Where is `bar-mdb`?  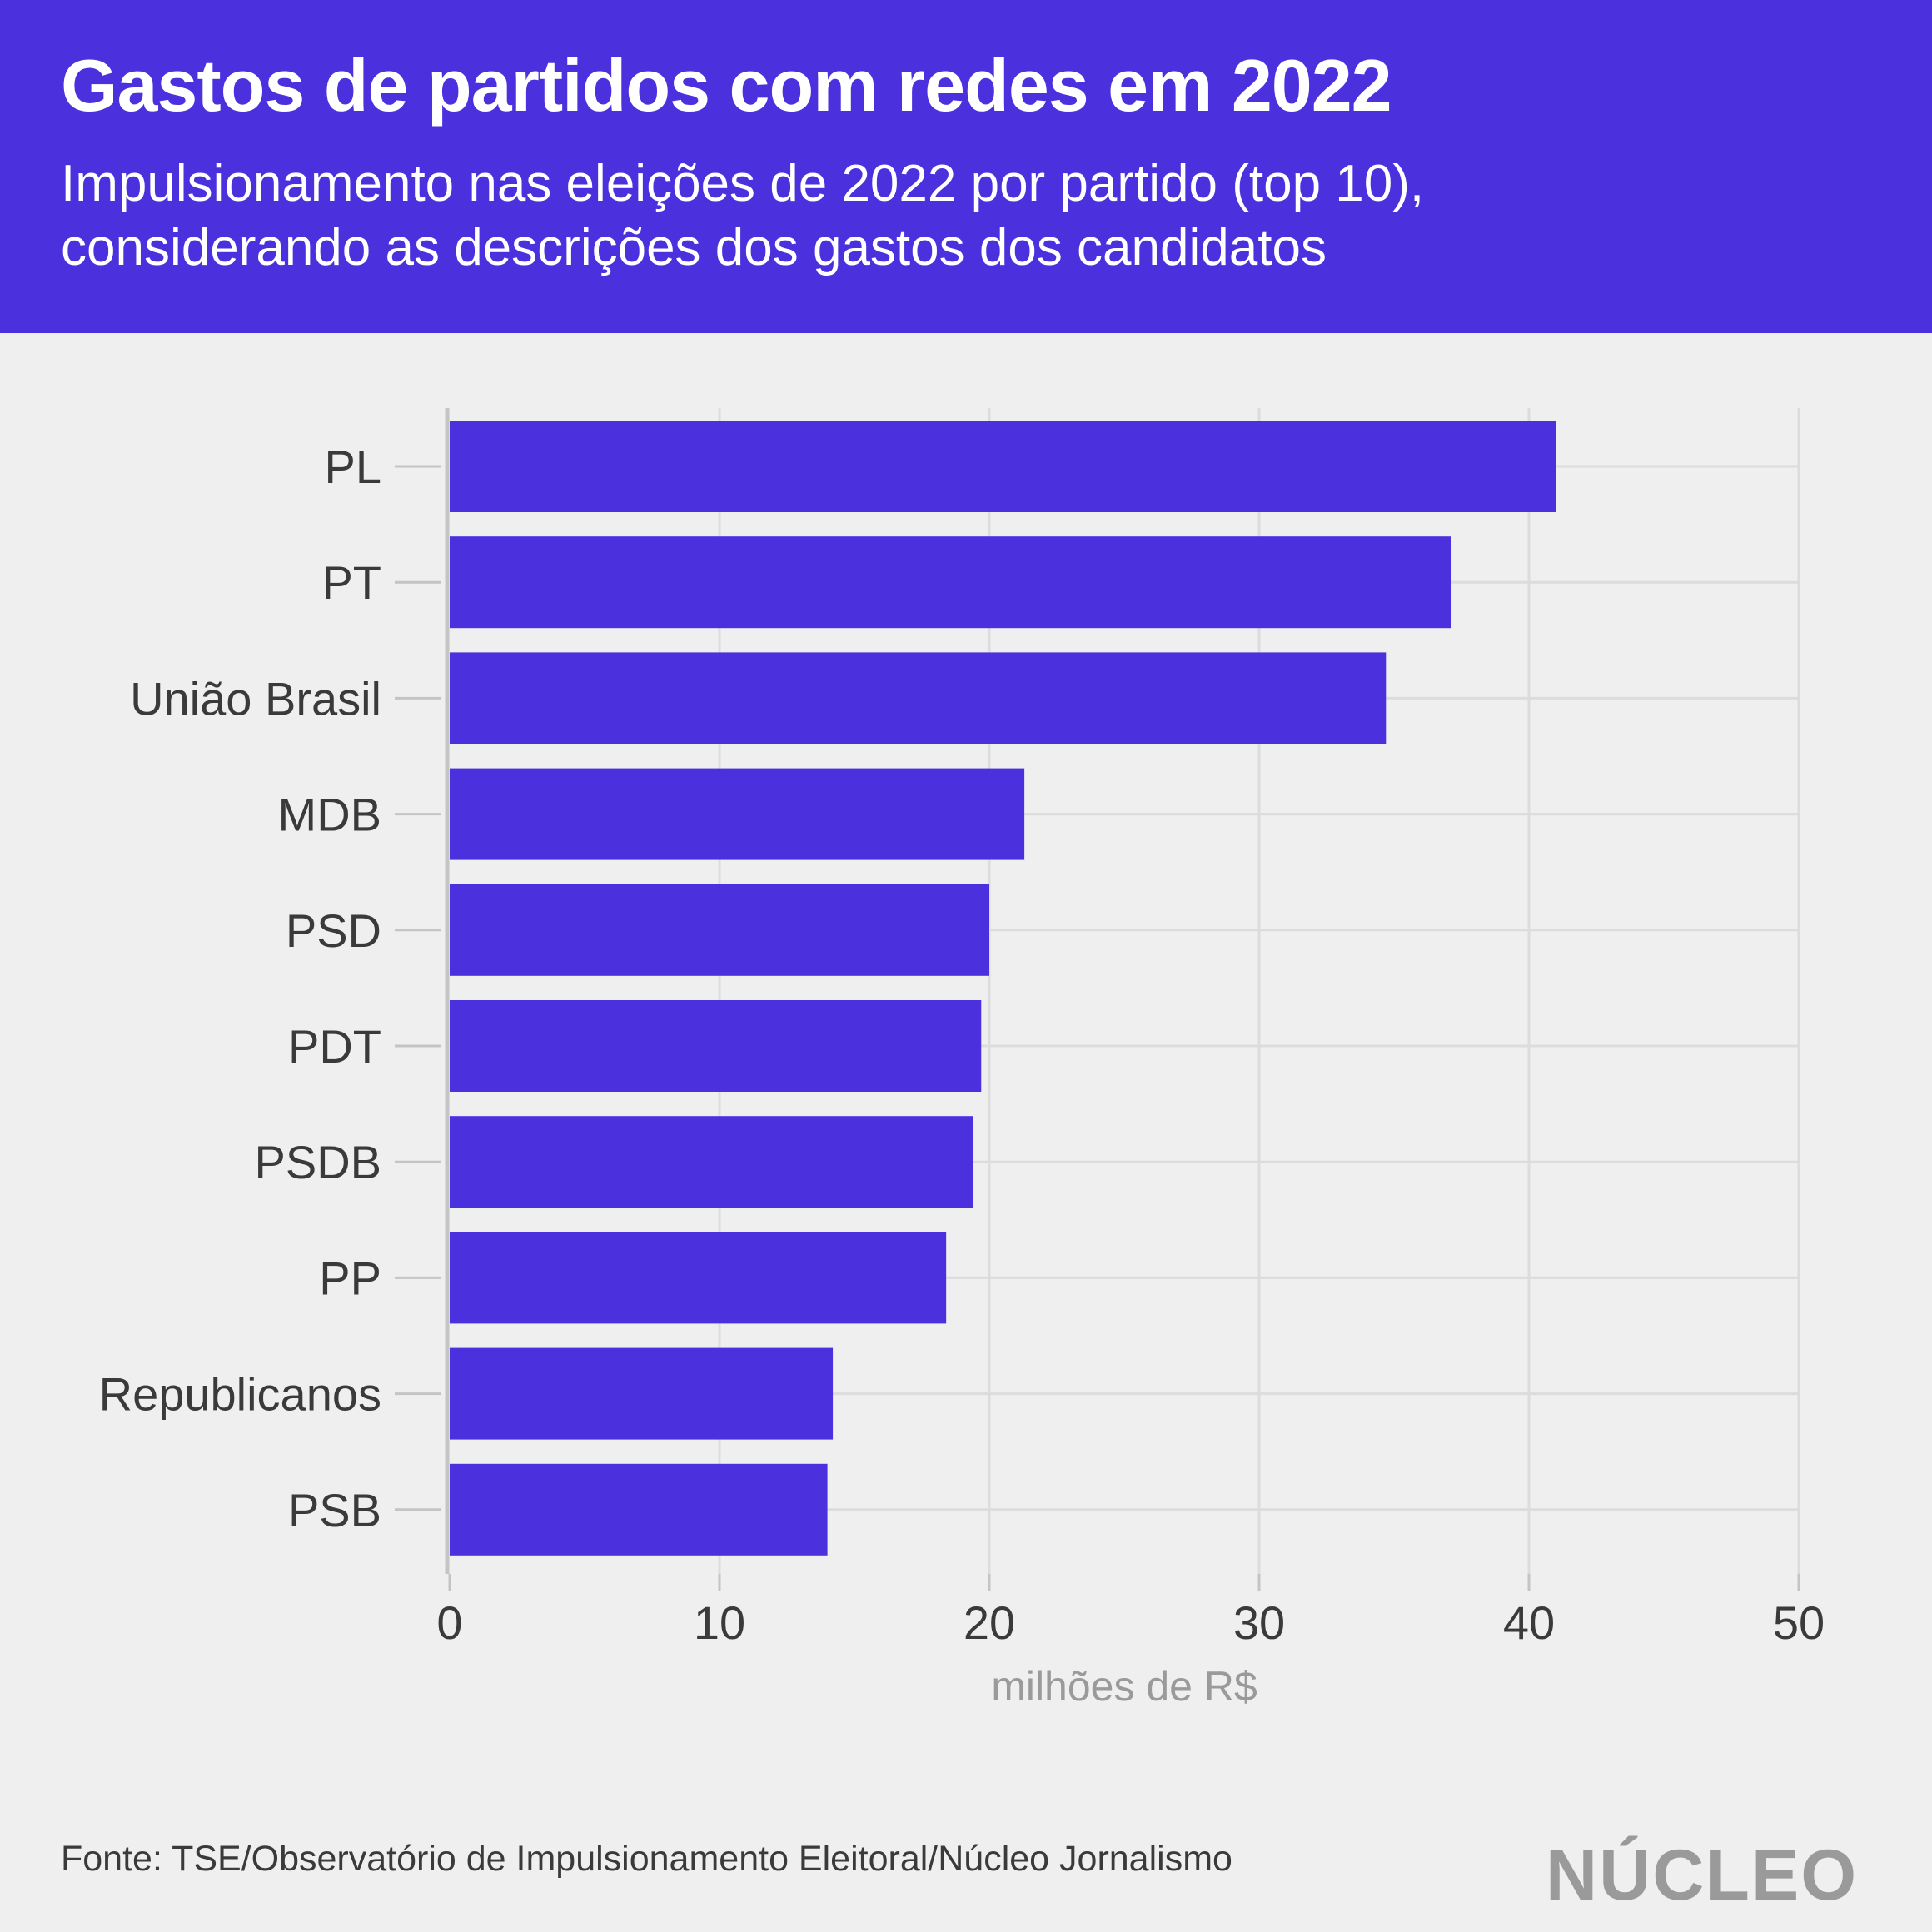
bar-mdb is located at coordinates (737, 814).